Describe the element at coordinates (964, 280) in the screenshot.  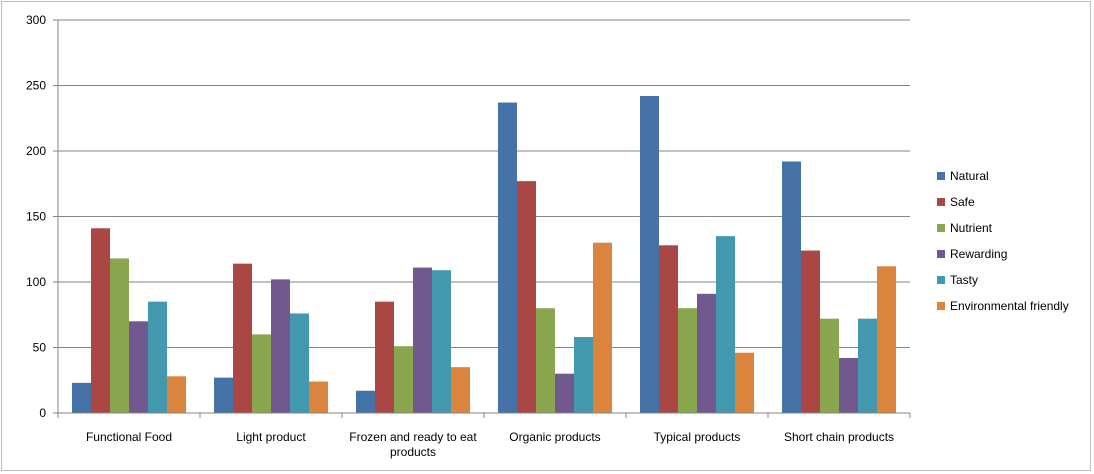
I see `legend-label: Tasty` at that location.